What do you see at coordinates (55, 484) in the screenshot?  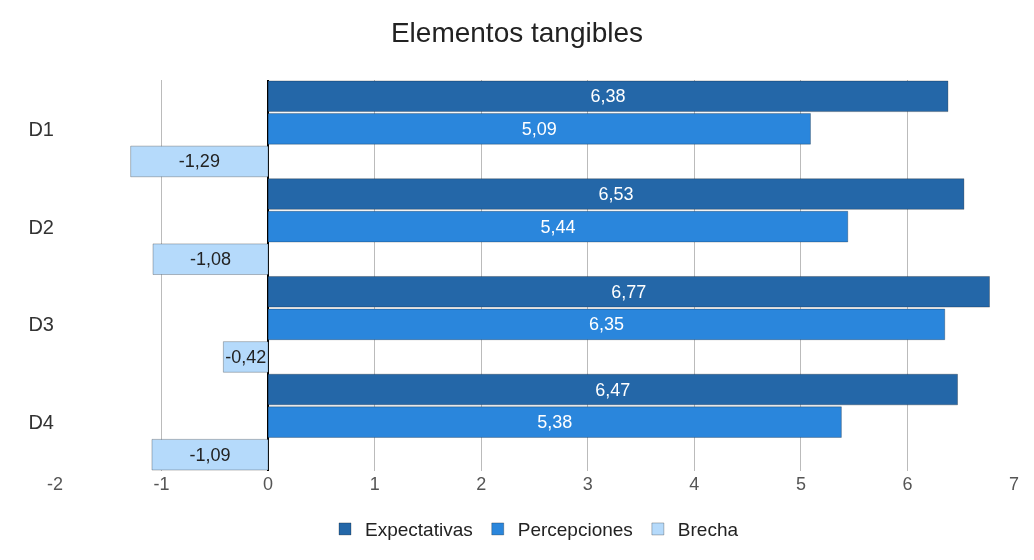 I see `x-tick-label: -2` at bounding box center [55, 484].